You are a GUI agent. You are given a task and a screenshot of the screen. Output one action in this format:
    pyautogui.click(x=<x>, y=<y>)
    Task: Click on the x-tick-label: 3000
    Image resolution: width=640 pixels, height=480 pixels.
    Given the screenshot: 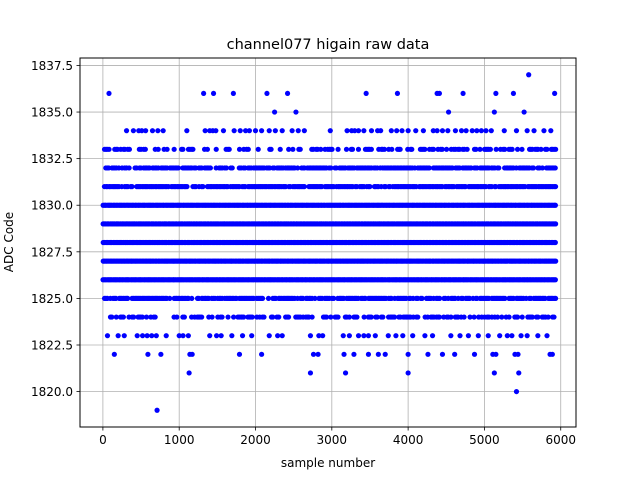 What is the action you would take?
    pyautogui.click(x=332, y=440)
    